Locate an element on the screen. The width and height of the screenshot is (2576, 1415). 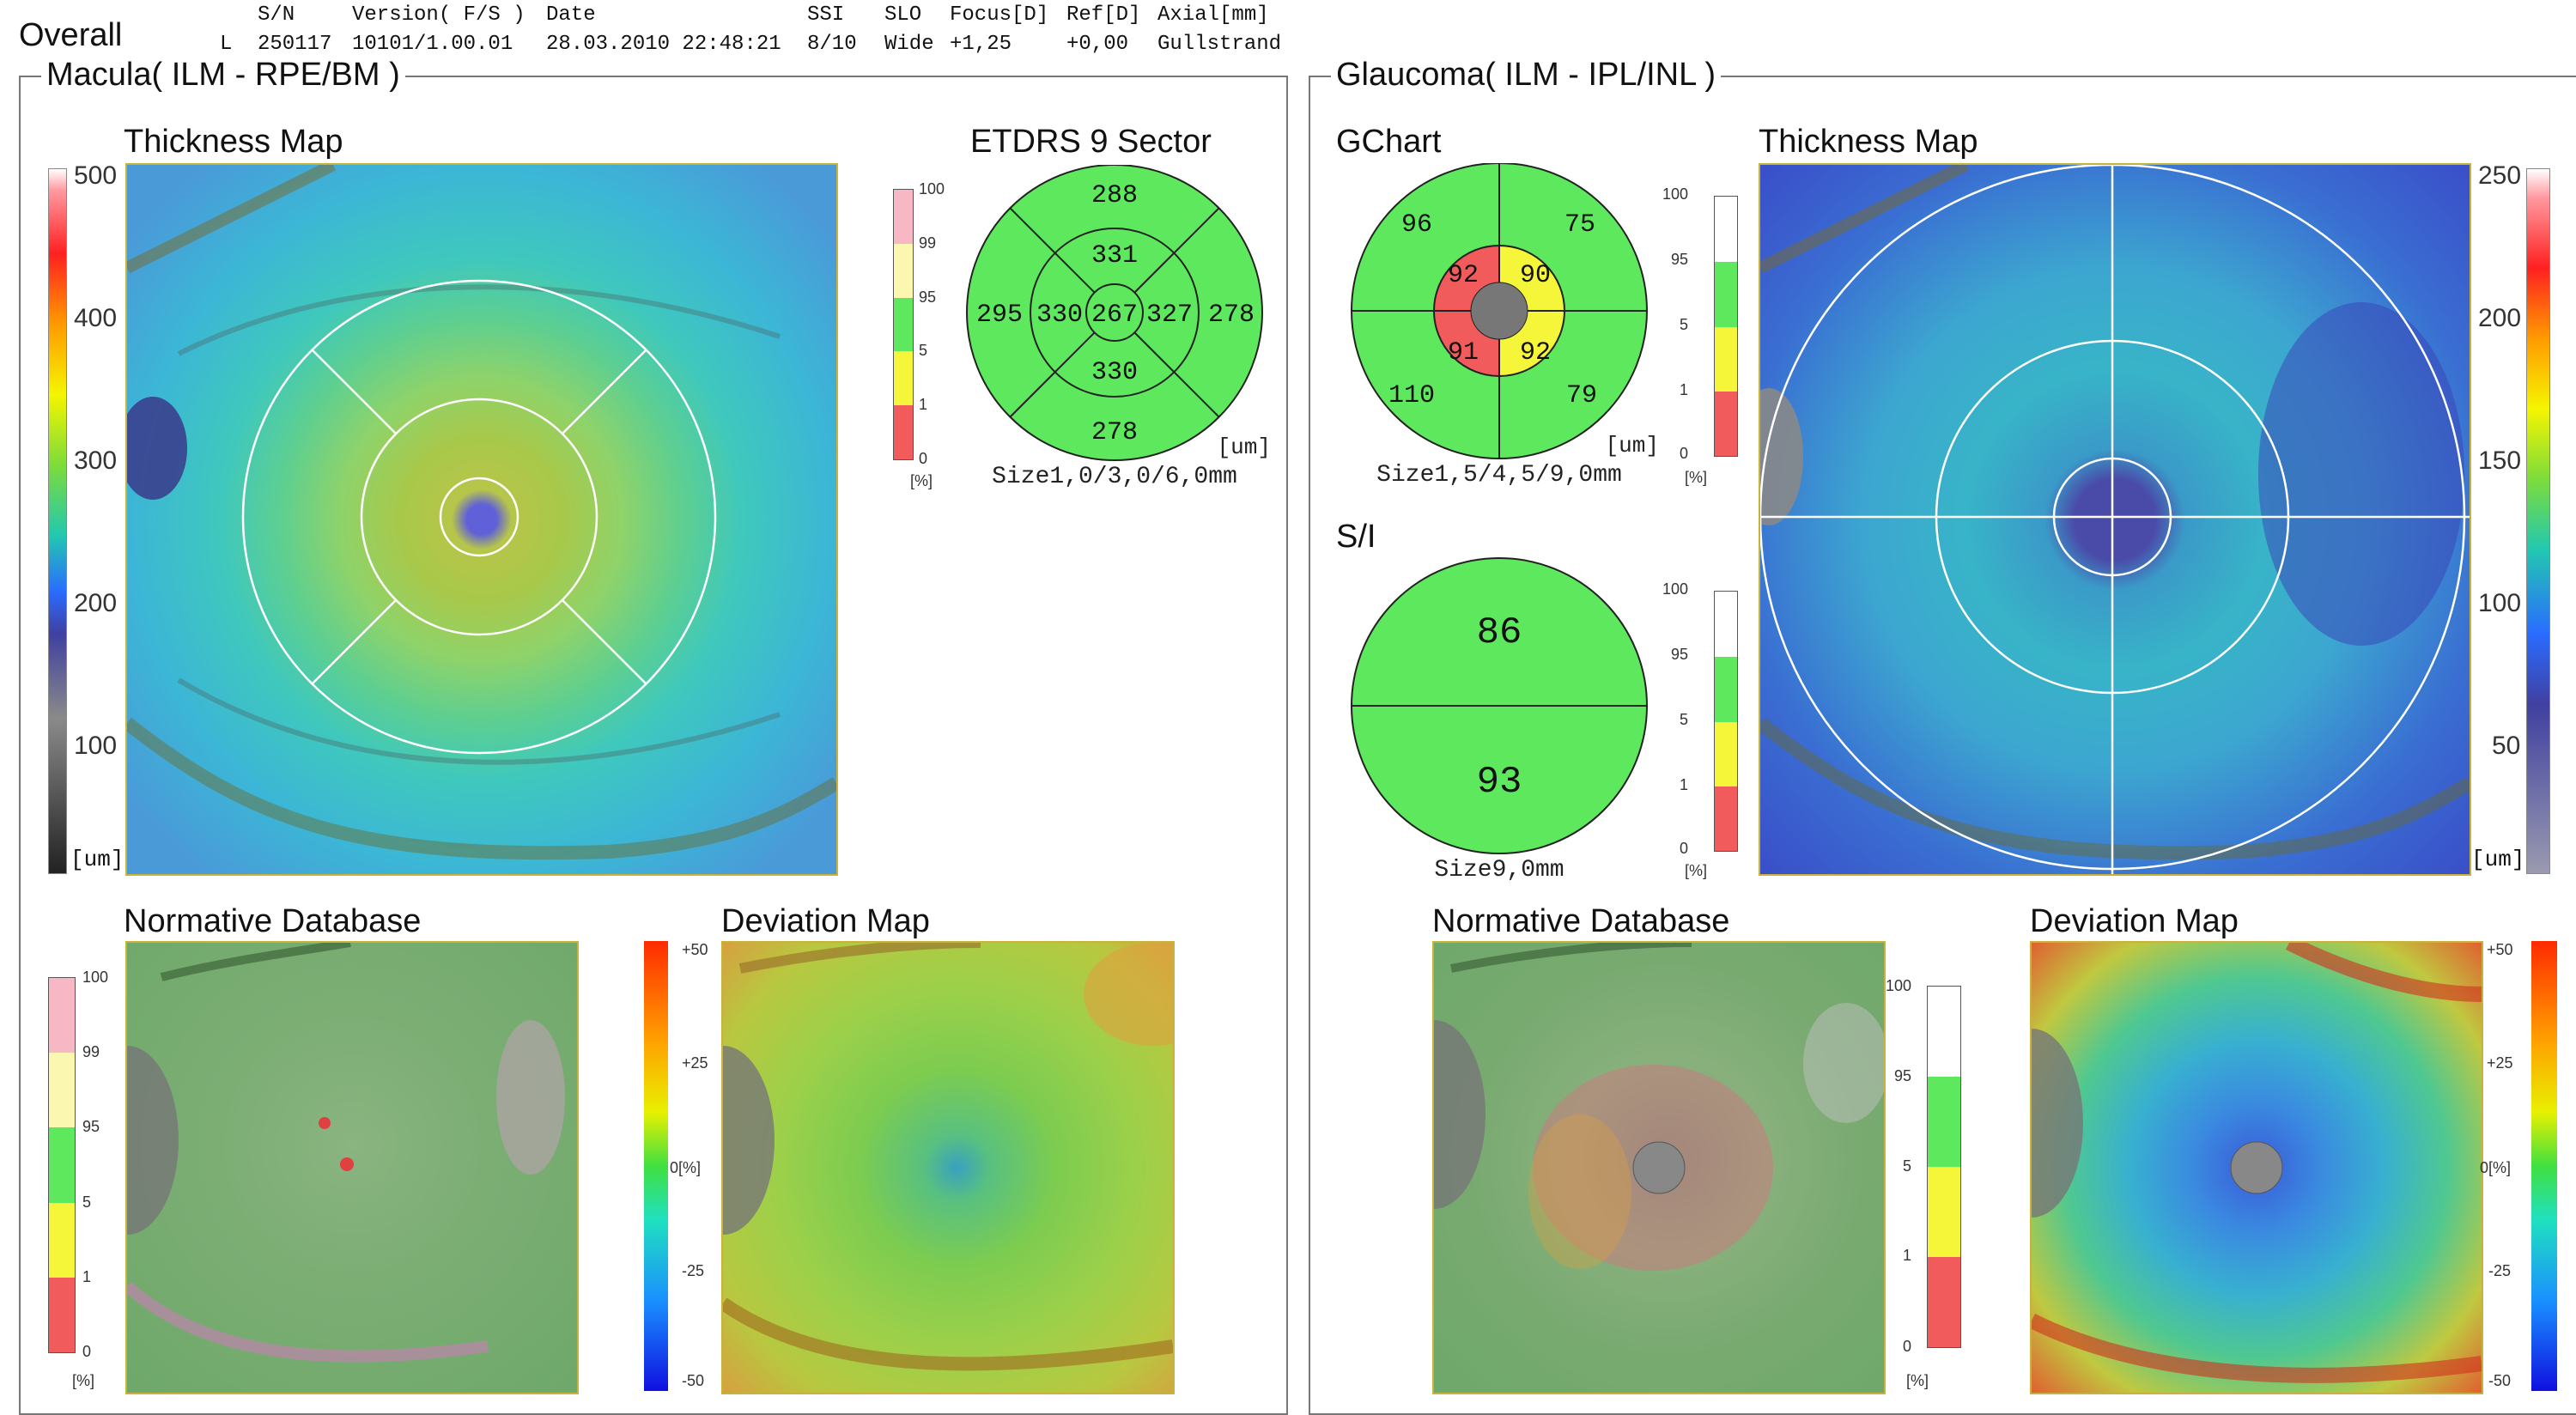
glaucoma-thickness-map-title: Thickness Map is located at coordinates (1868, 142).